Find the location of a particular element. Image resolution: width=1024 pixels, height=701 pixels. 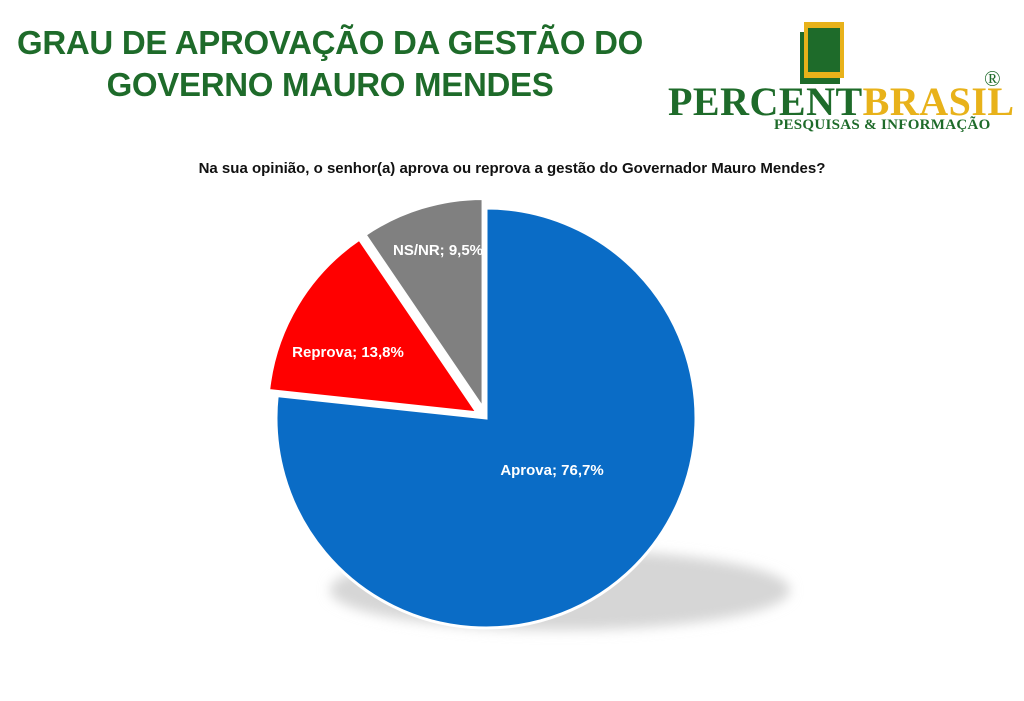

title-line-2: GOVERNO MAURO MENDES is located at coordinates (330, 84).